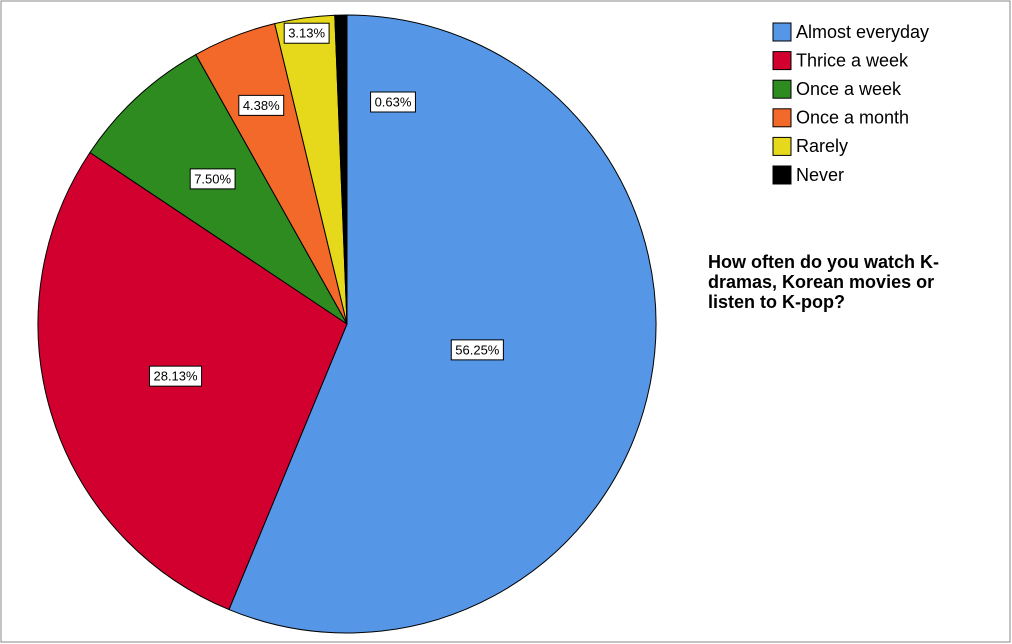 This screenshot has width=1012, height=644. I want to click on data-label-text: 0.63%, so click(393, 101).